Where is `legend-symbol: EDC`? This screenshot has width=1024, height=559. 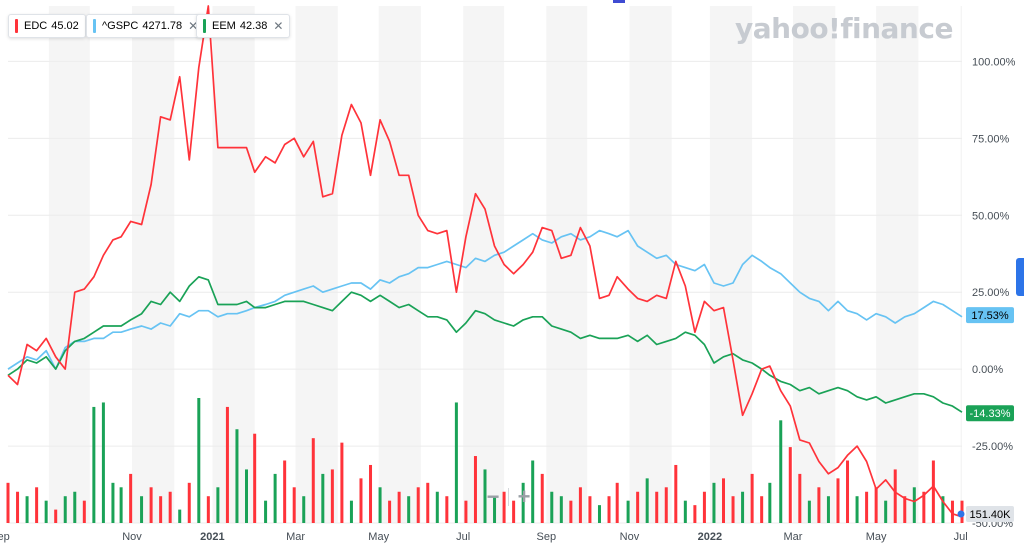 legend-symbol: EDC is located at coordinates (36, 26).